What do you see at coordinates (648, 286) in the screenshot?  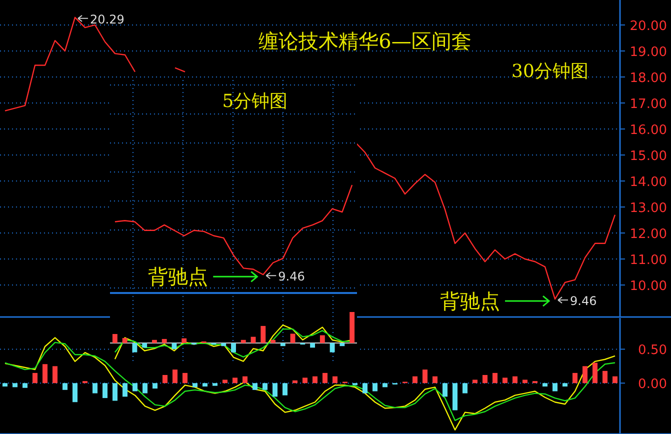 I see `y-tick-label: 10.00` at bounding box center [648, 286].